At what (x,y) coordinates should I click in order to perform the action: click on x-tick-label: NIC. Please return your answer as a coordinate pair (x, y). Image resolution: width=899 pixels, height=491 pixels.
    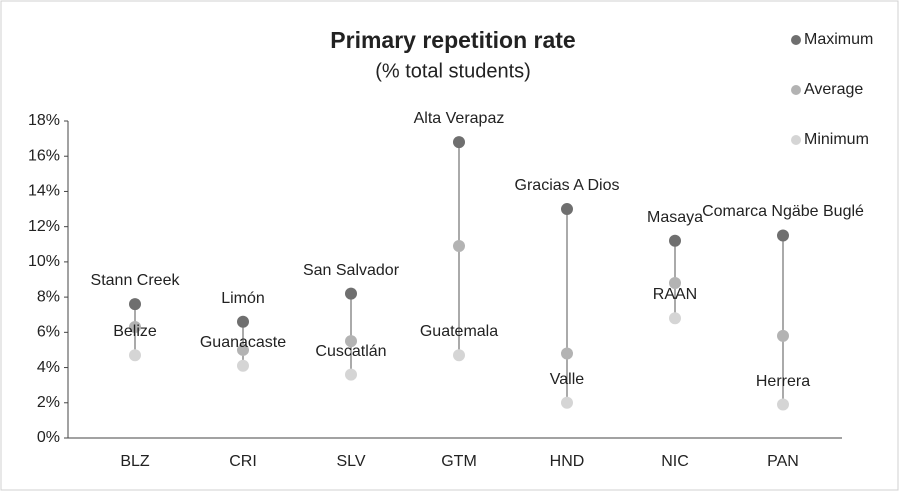
    Looking at the image, I should click on (675, 461).